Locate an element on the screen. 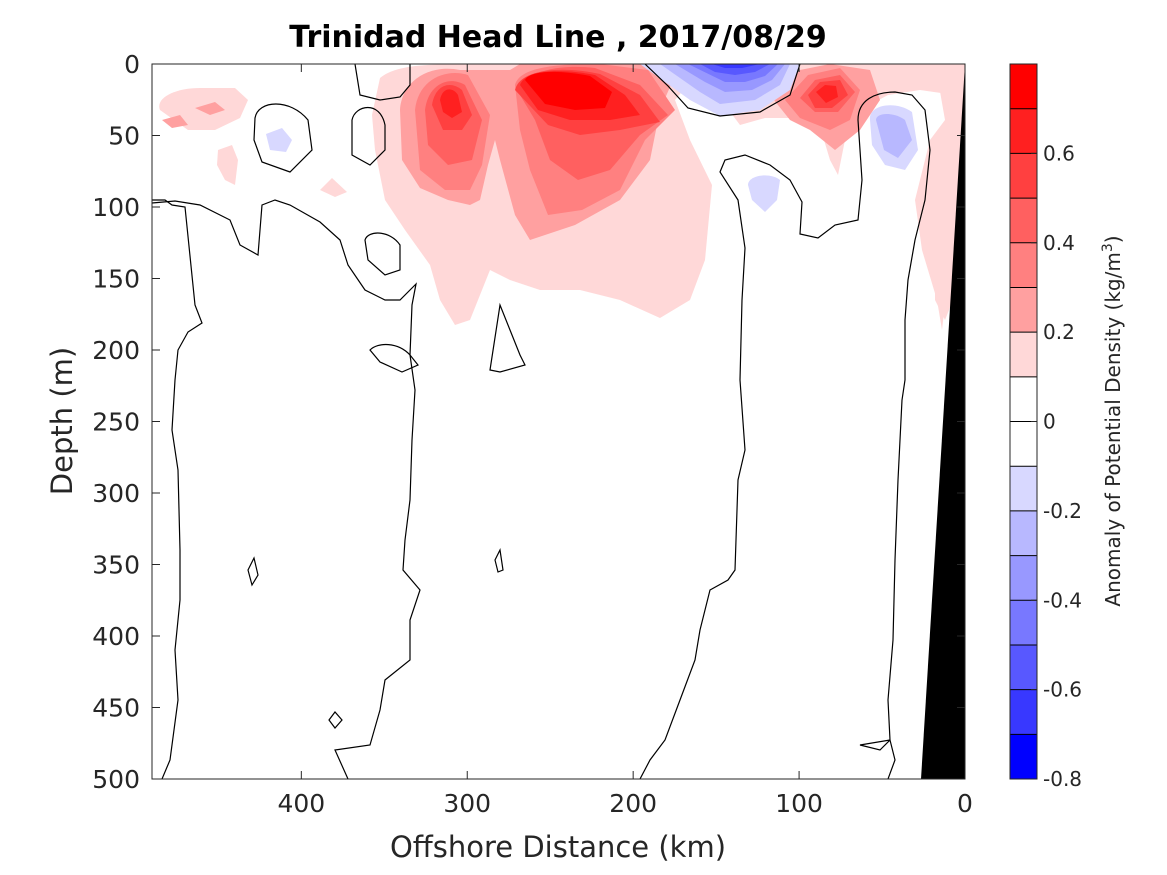  y-tick-label: 250 is located at coordinates (116, 422).